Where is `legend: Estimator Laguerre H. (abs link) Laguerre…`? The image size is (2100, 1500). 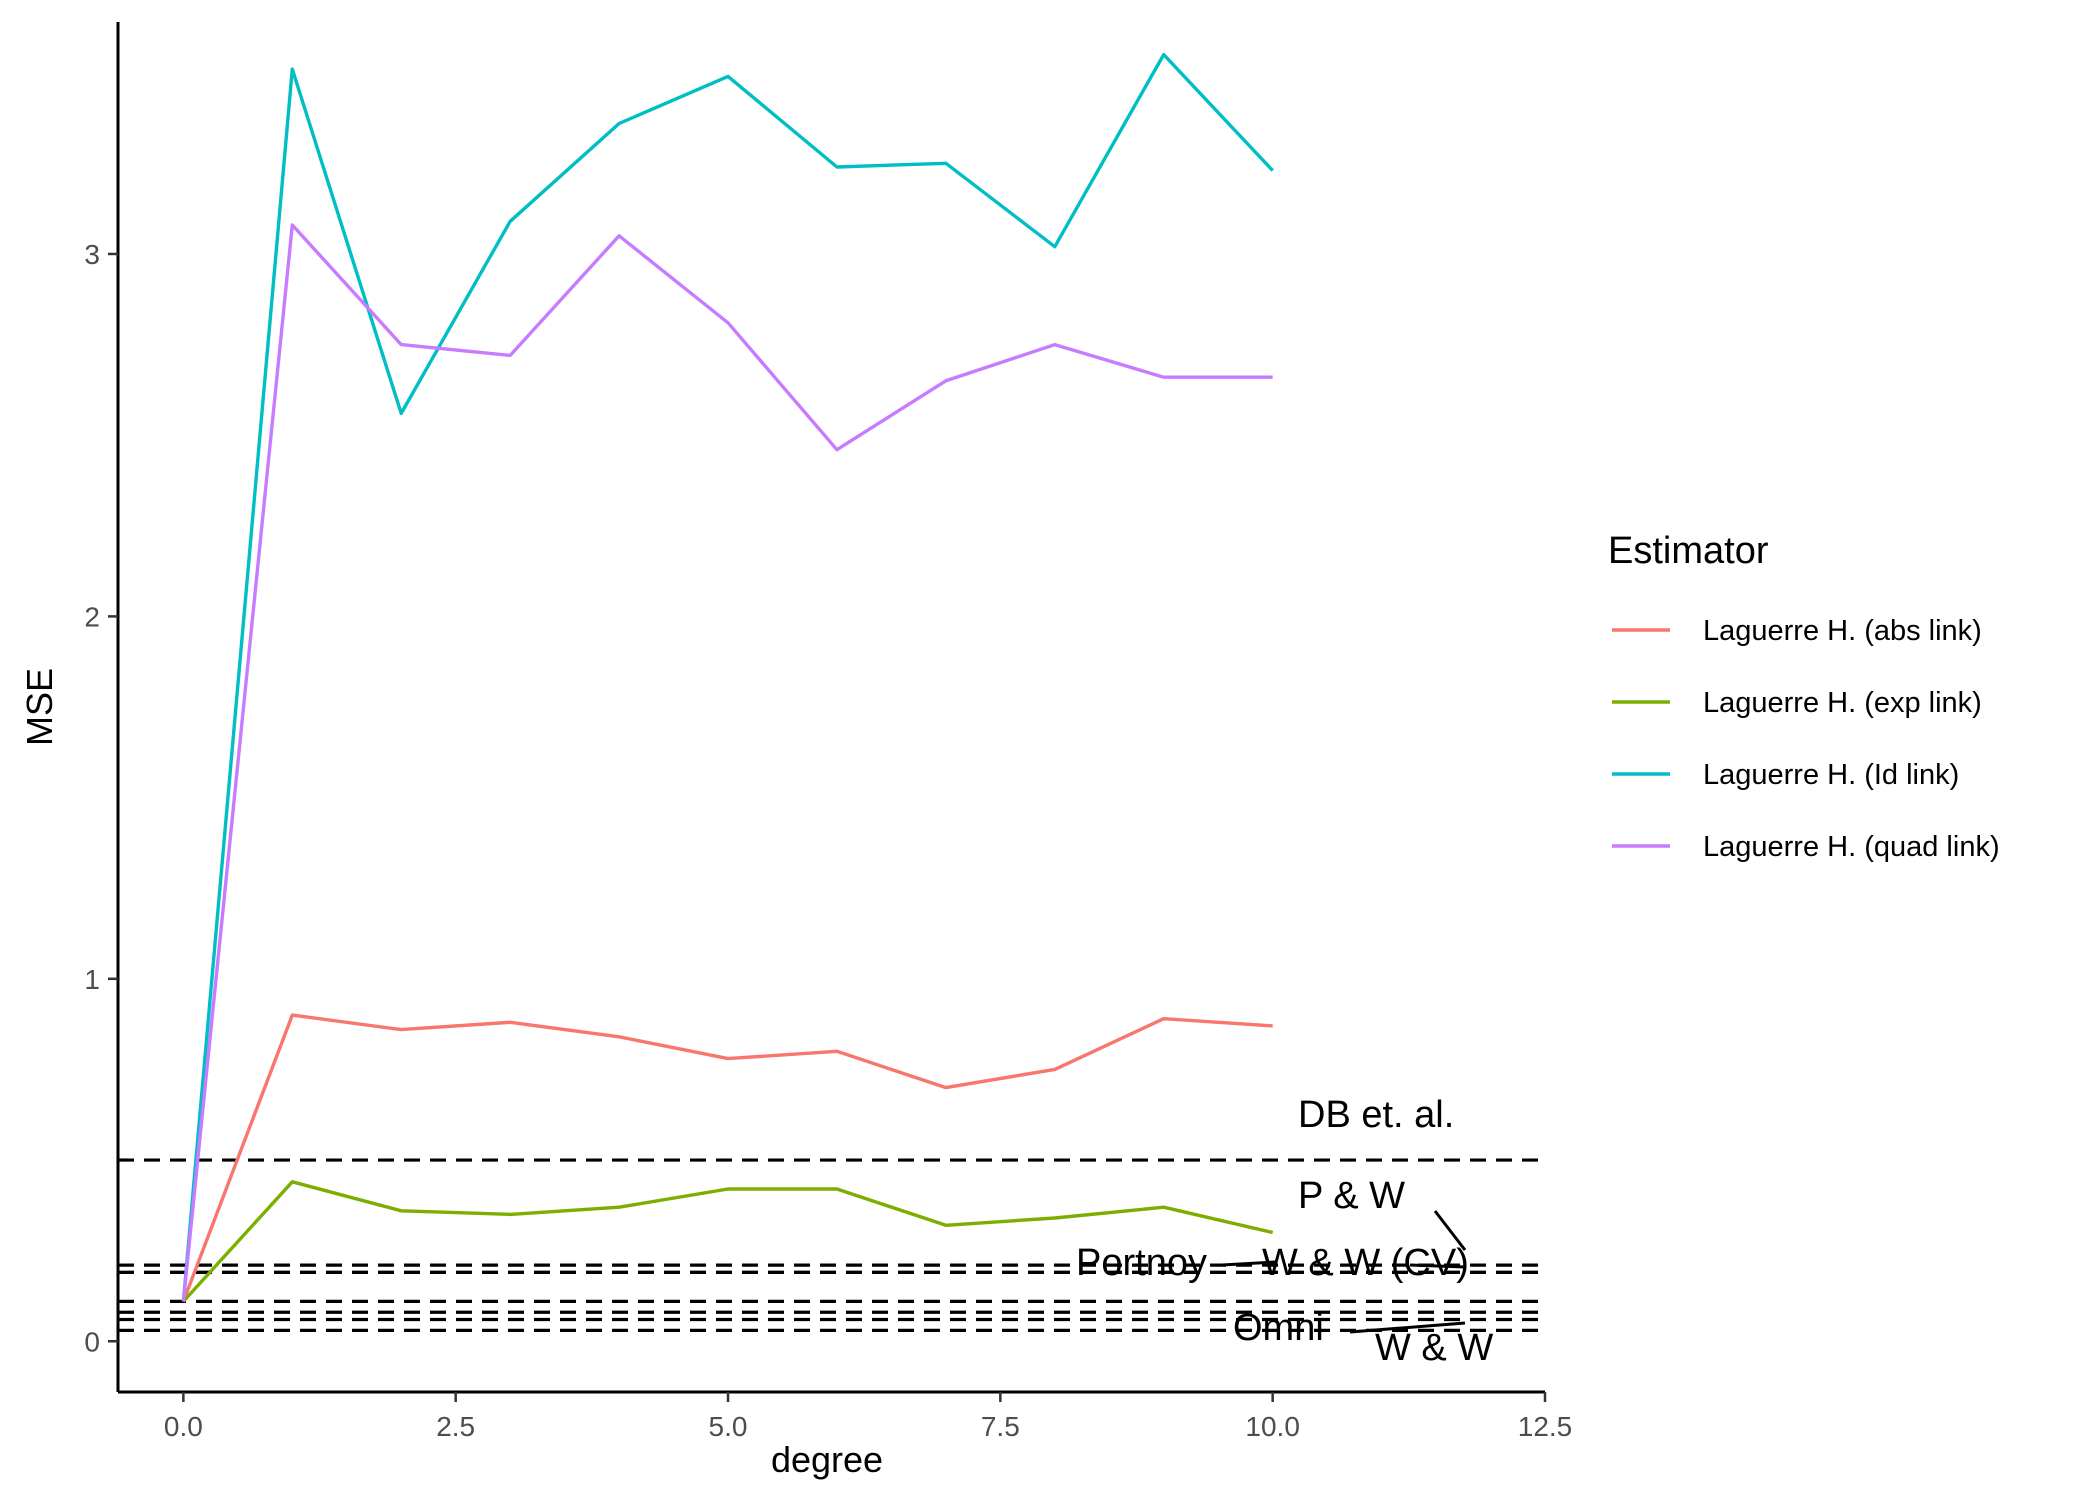
legend: Estimator Laguerre H. (abs link) Laguerre… is located at coordinates (1804, 696).